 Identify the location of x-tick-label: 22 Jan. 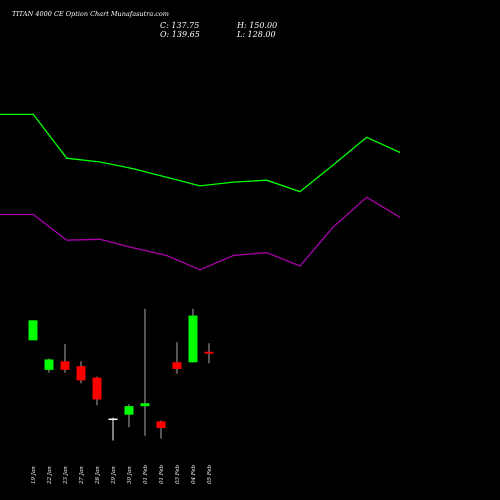
(50, 475).